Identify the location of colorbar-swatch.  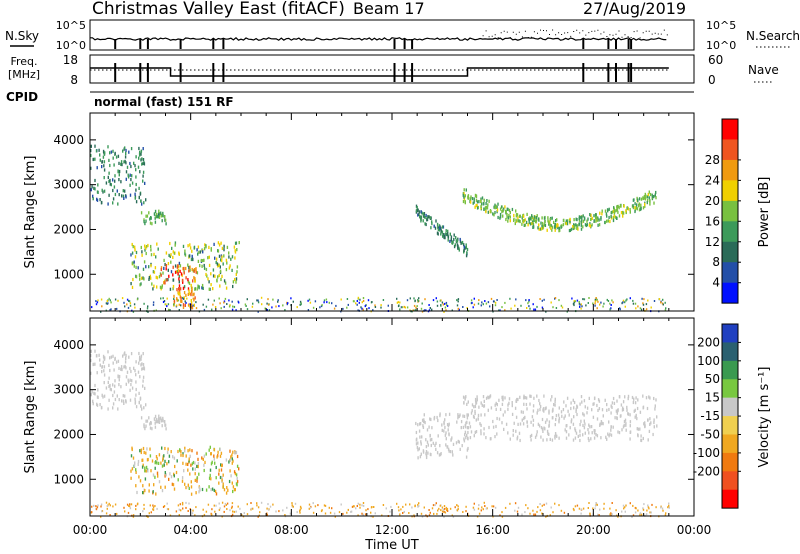
(730, 370).